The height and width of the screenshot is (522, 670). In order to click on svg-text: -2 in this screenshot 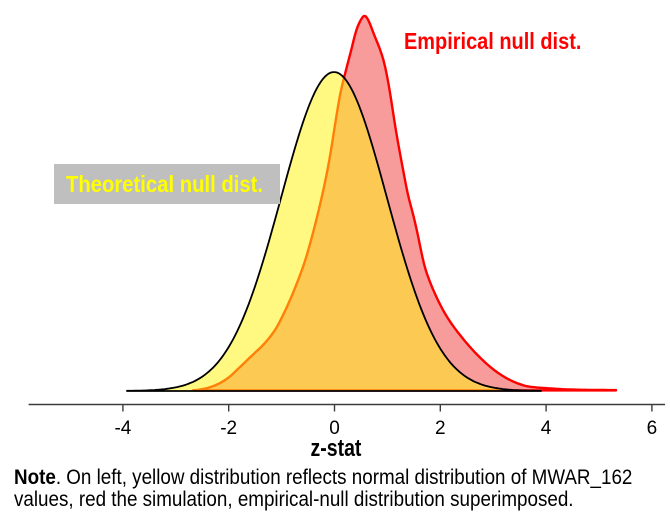, I will do `click(228, 428)`.